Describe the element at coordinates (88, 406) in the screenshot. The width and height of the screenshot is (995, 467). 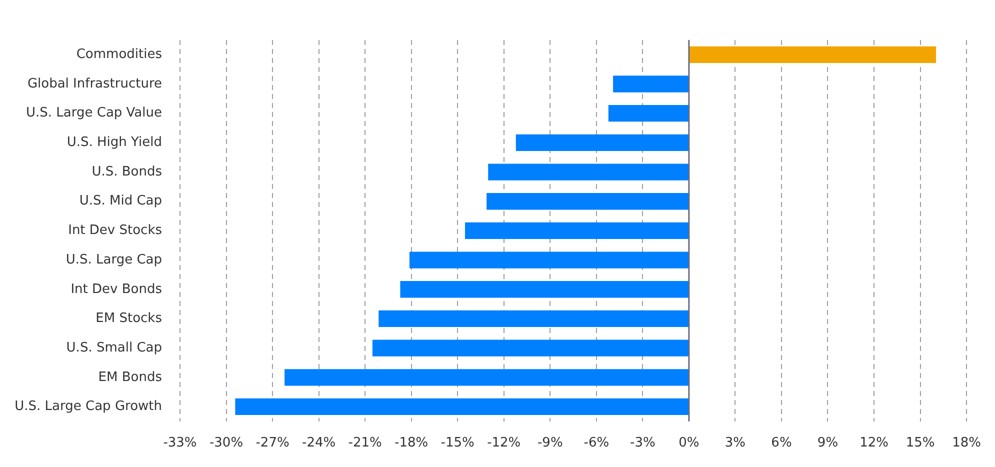
I see `y-tick-label: U.S. Large Cap Growth` at that location.